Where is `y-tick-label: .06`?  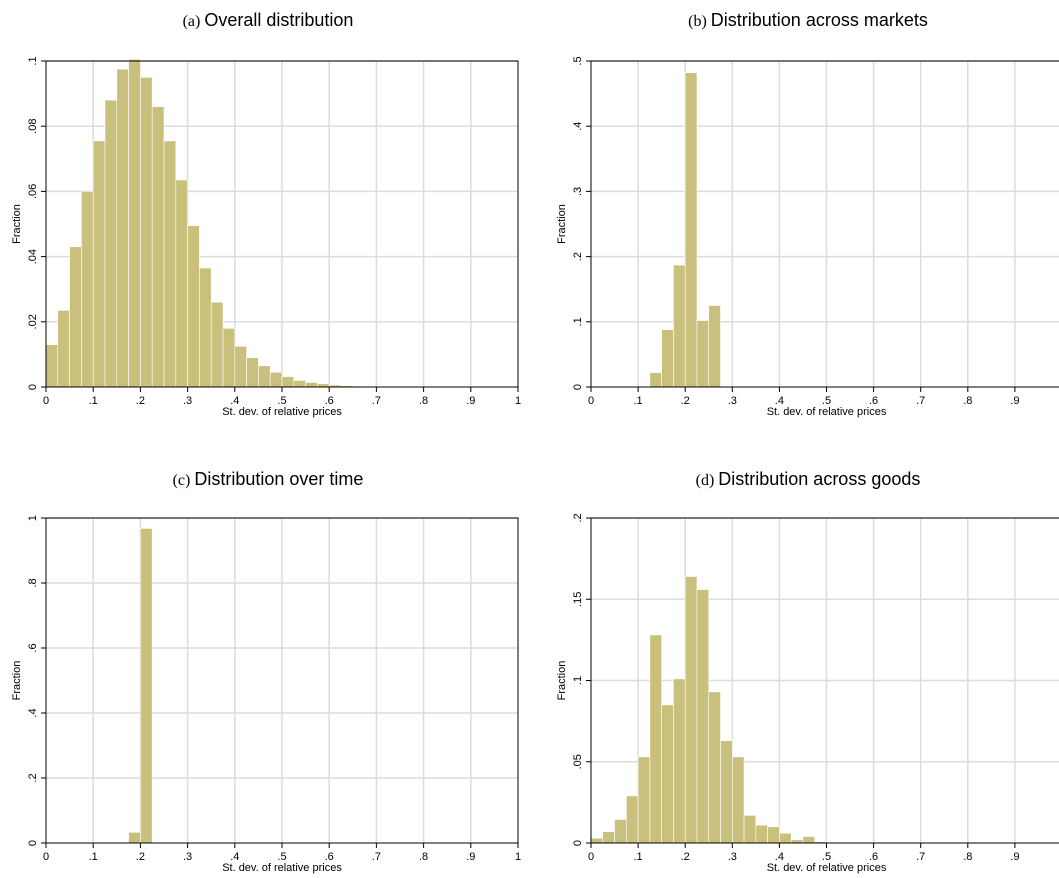 y-tick-label: .06 is located at coordinates (33, 191).